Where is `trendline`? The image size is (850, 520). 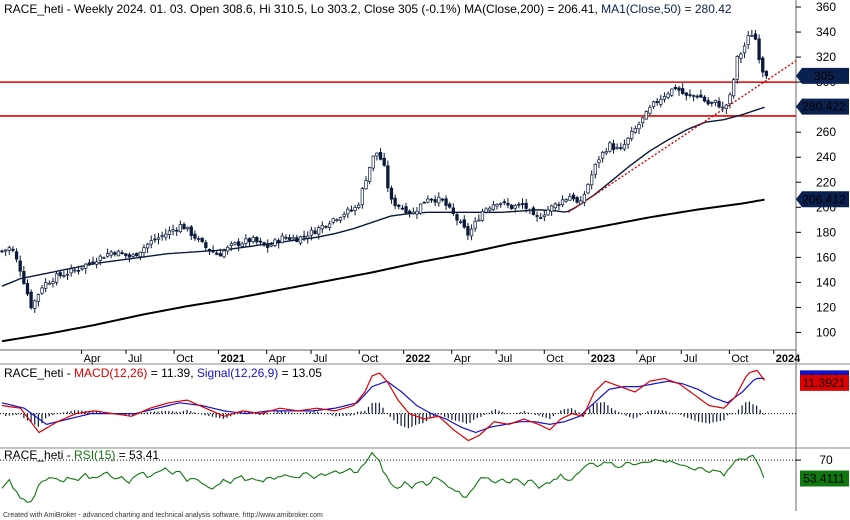
trendline is located at coordinates (682, 136).